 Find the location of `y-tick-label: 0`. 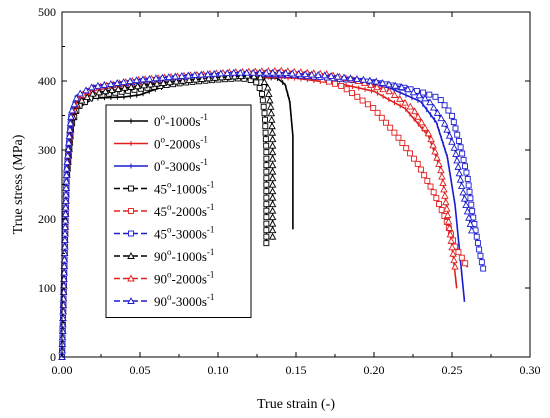

y-tick-label: 0 is located at coordinates (53, 357).